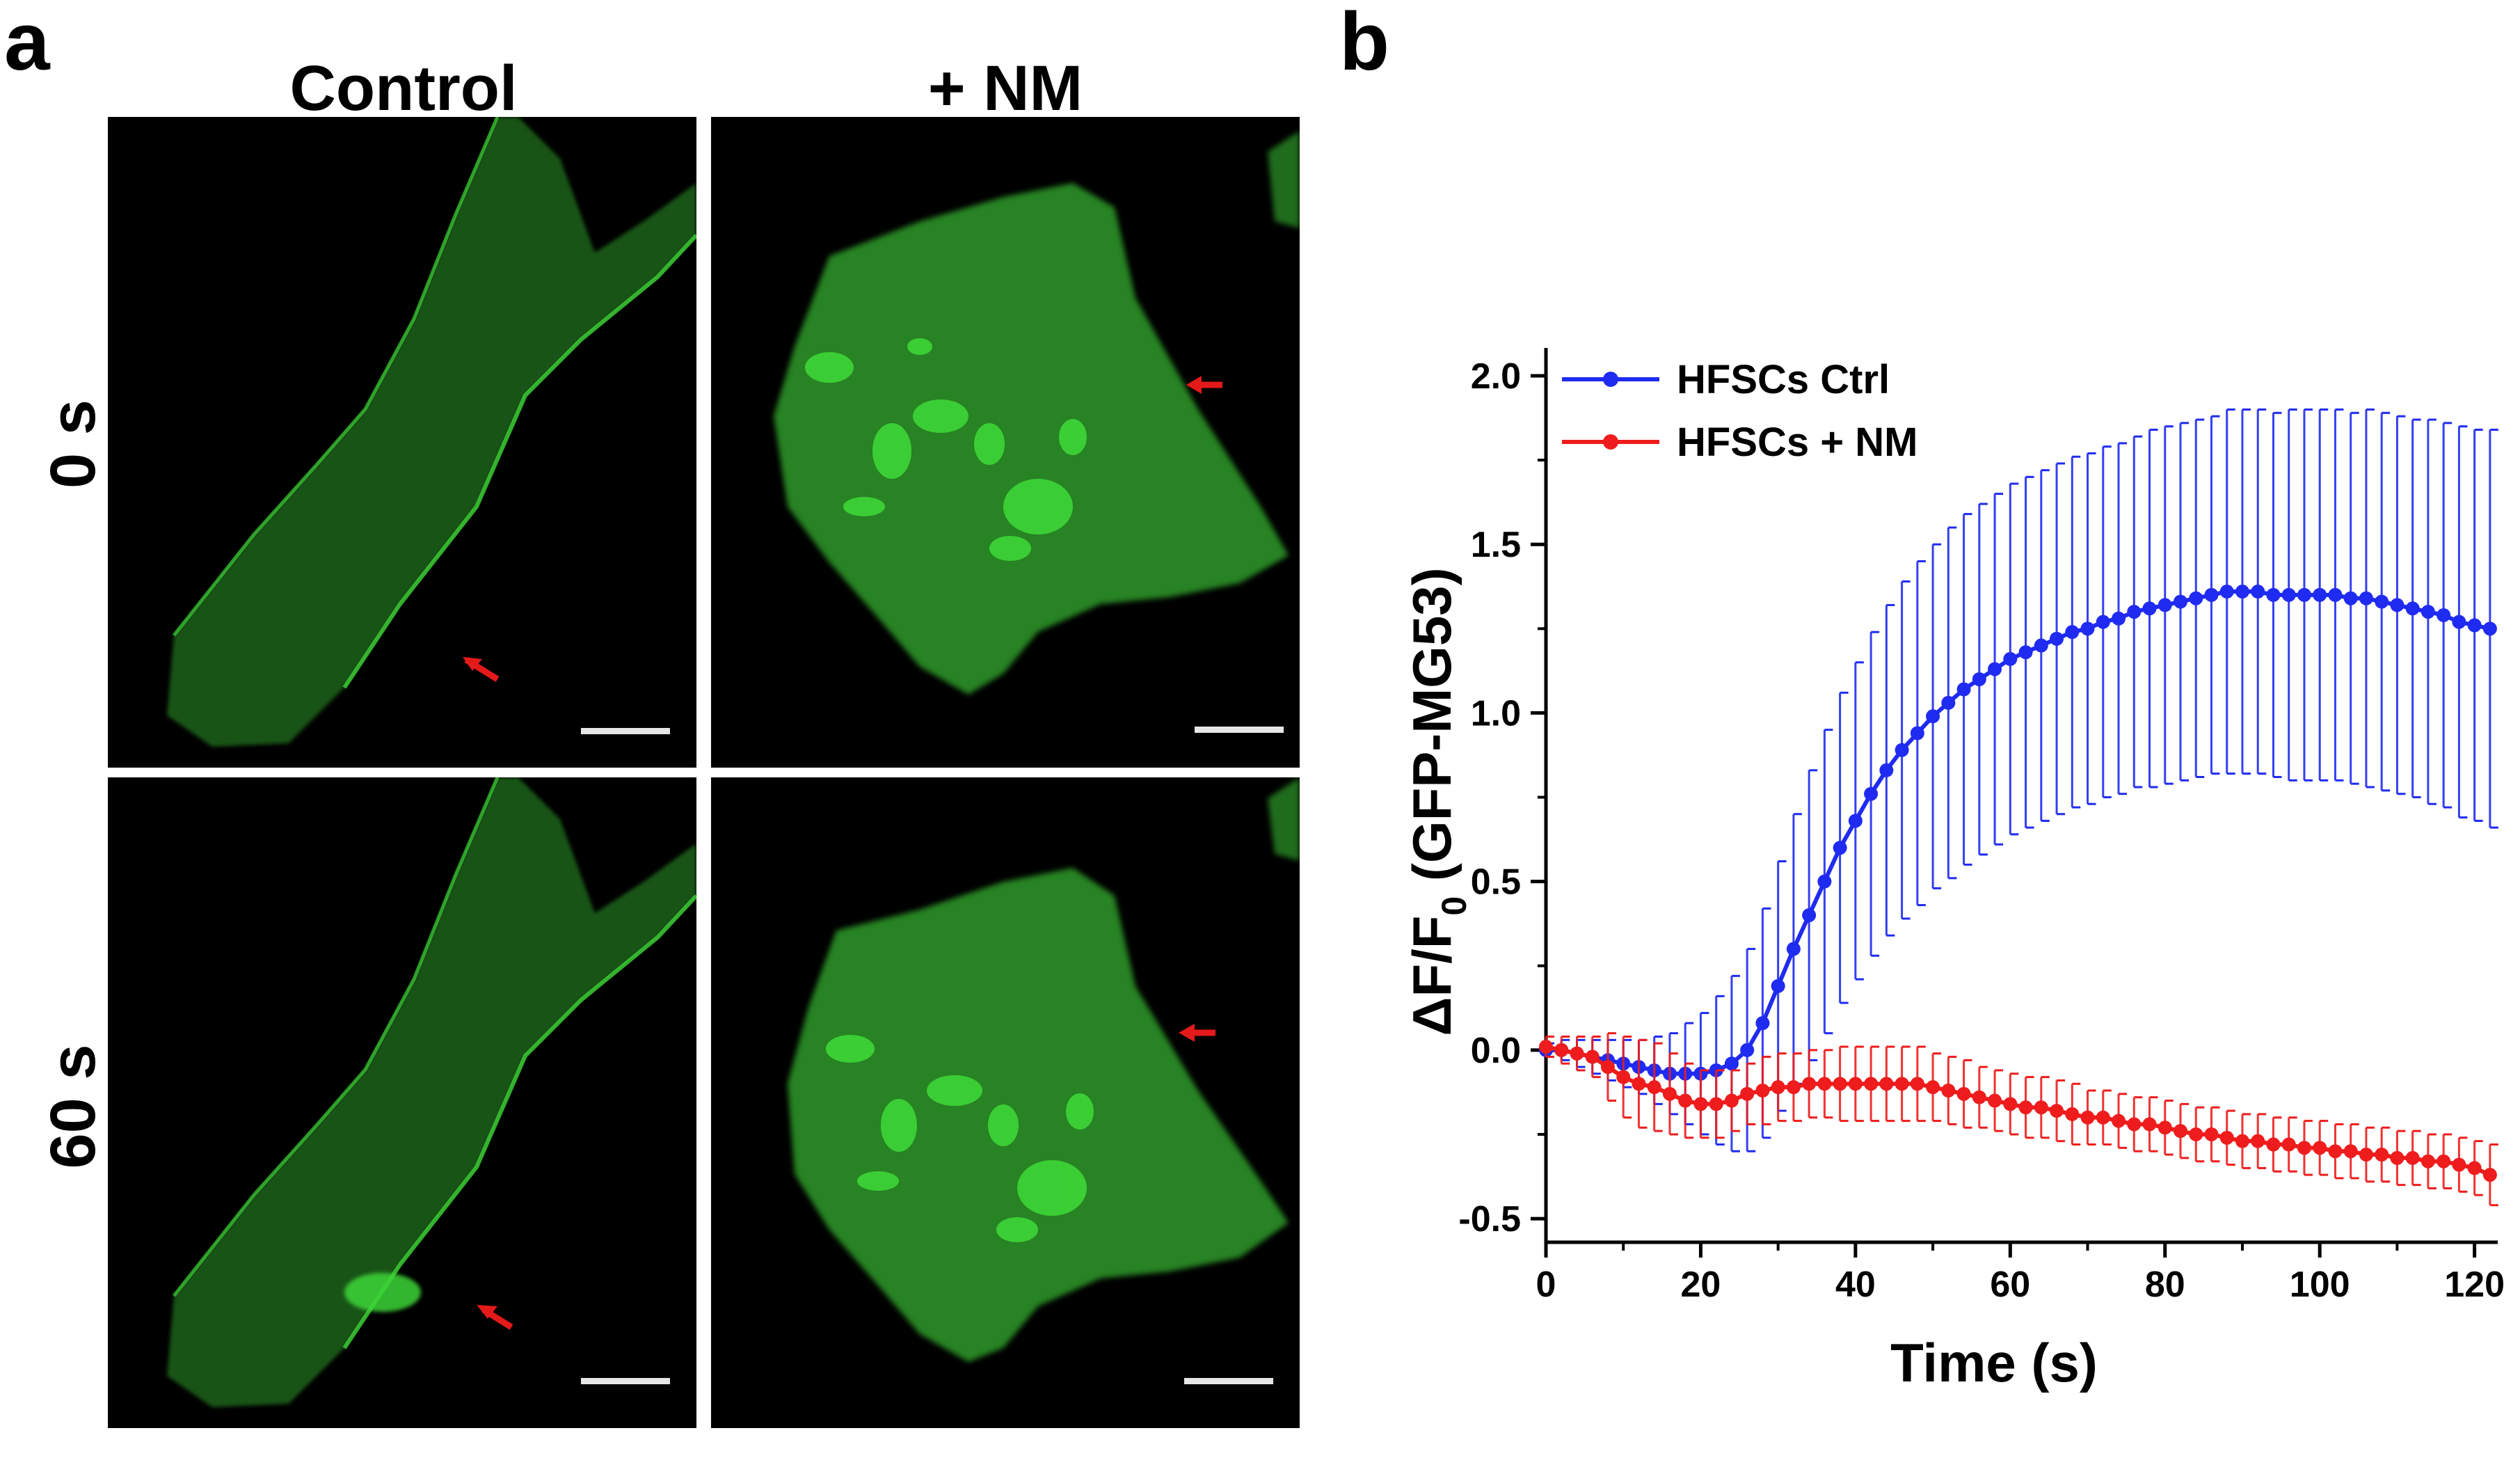 The height and width of the screenshot is (1458, 2520). I want to click on y-tick-label: -0.5, so click(1490, 1219).